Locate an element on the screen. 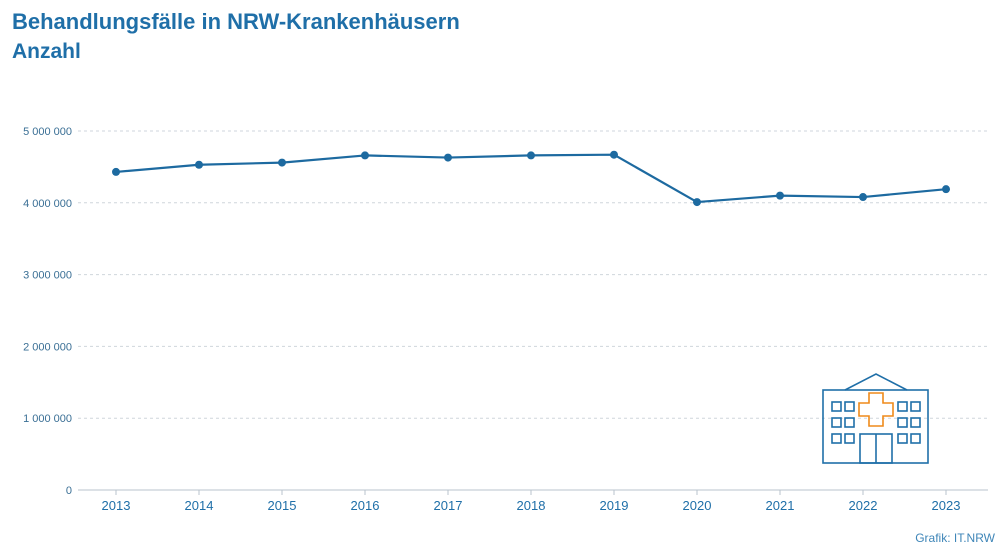  series-line is located at coordinates (531, 178).